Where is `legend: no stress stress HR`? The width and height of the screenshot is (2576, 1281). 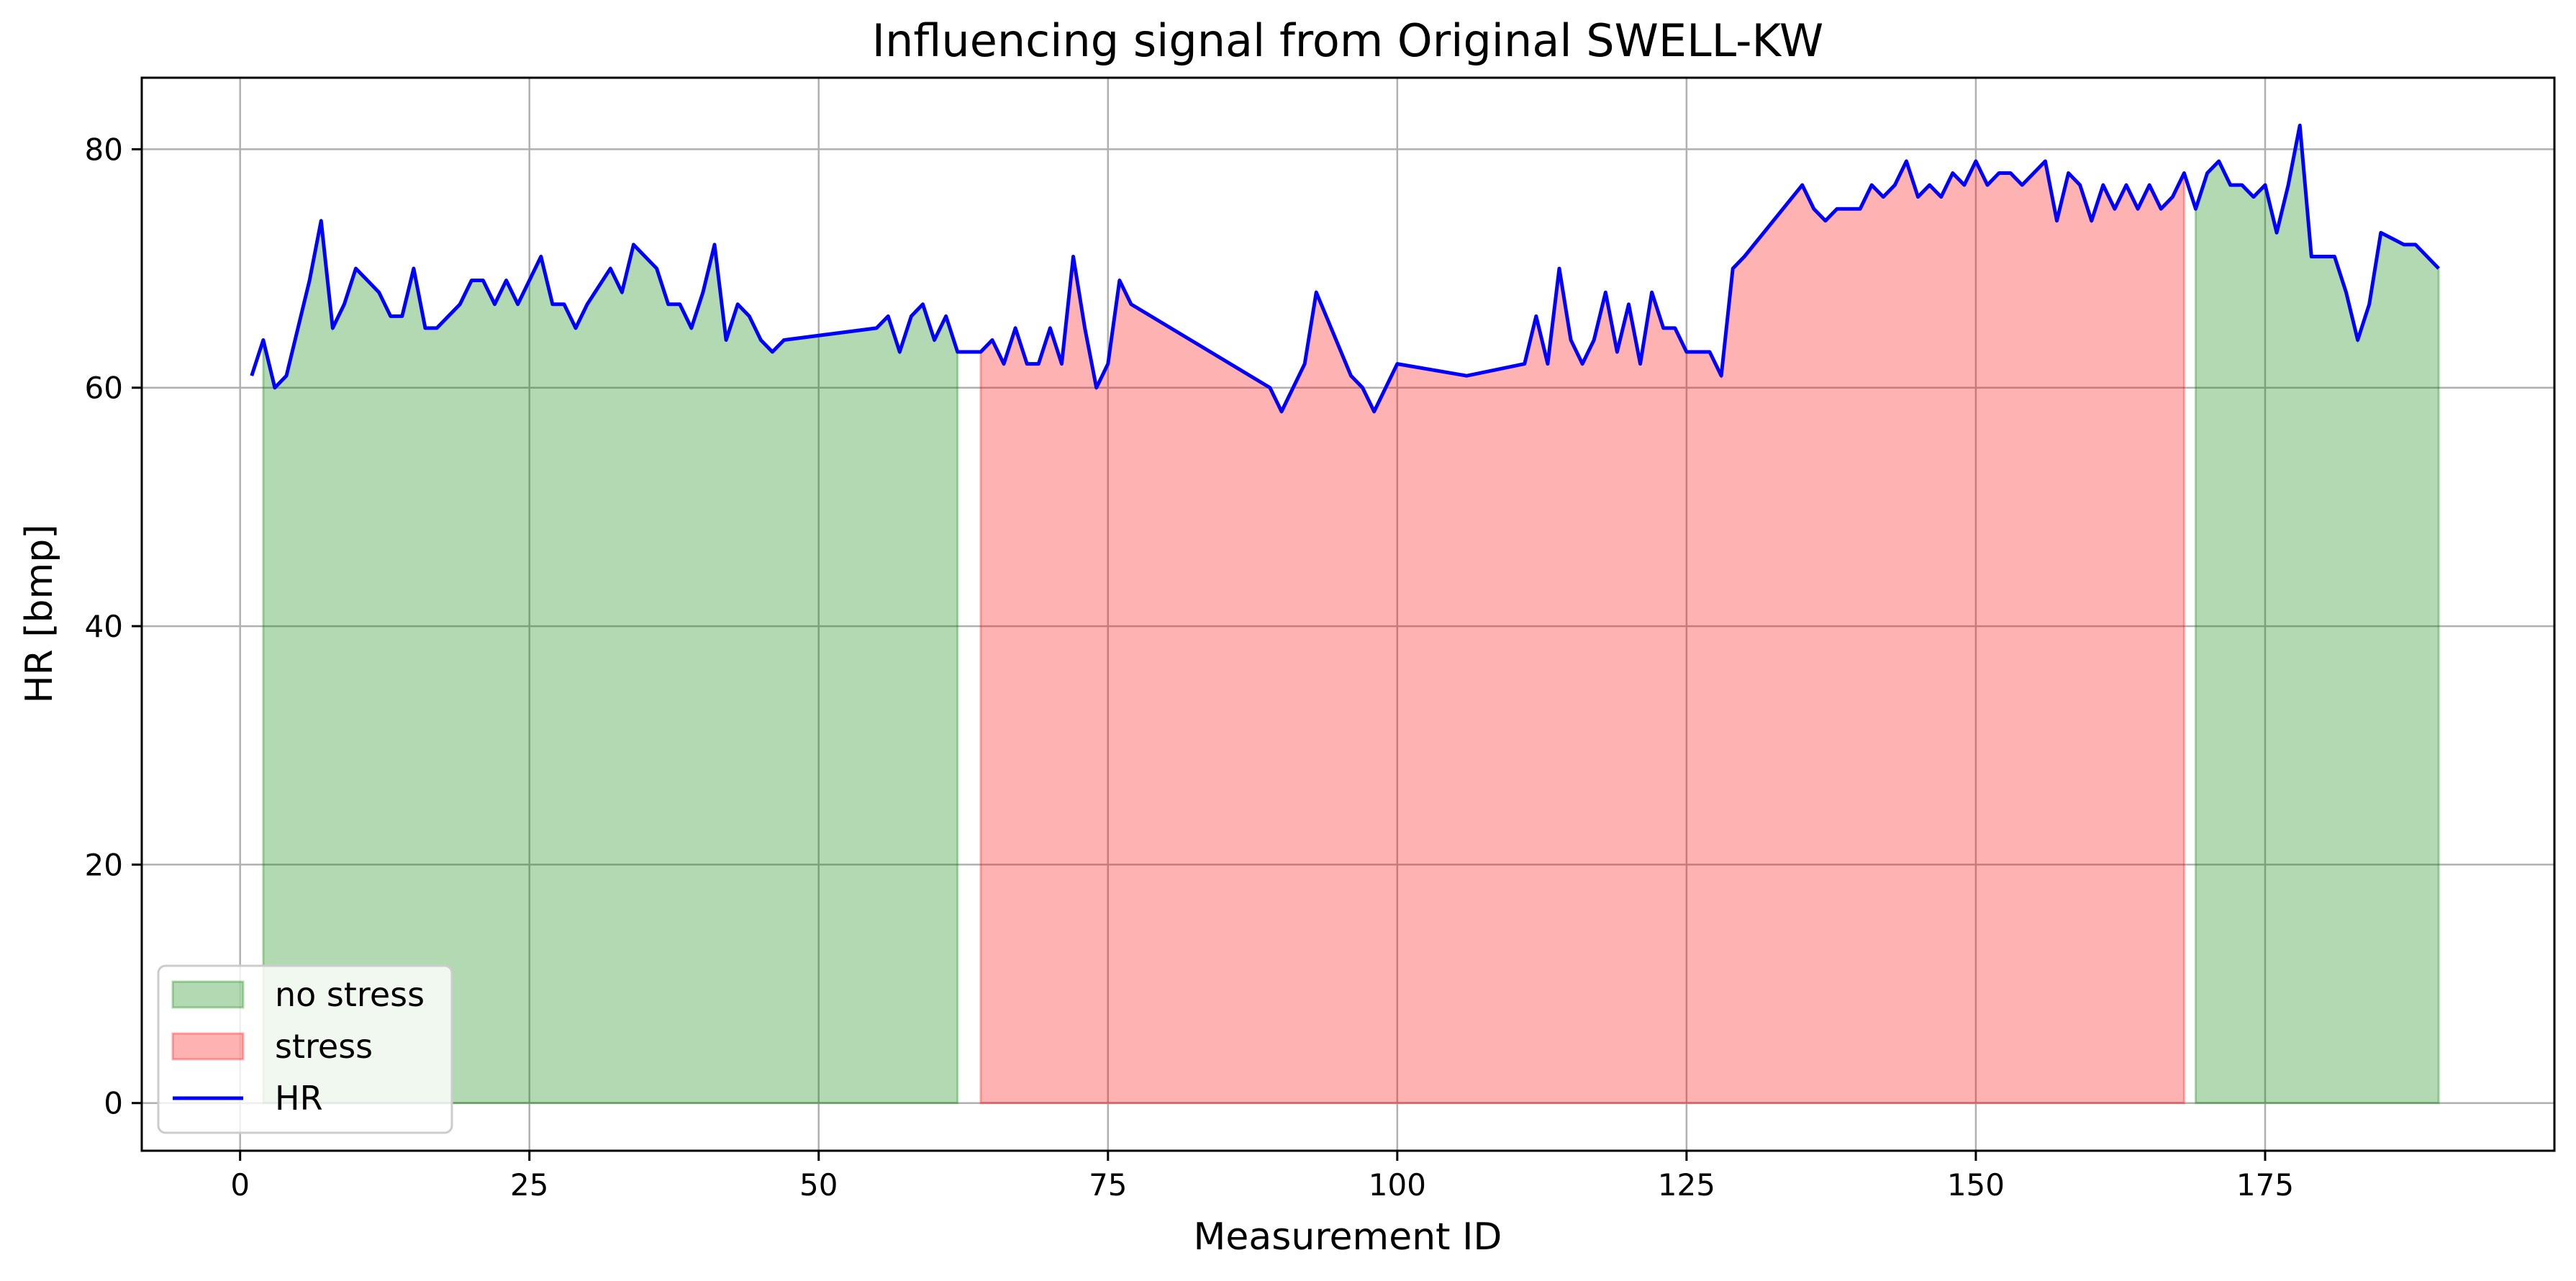
legend: no stress stress HR is located at coordinates (305, 1049).